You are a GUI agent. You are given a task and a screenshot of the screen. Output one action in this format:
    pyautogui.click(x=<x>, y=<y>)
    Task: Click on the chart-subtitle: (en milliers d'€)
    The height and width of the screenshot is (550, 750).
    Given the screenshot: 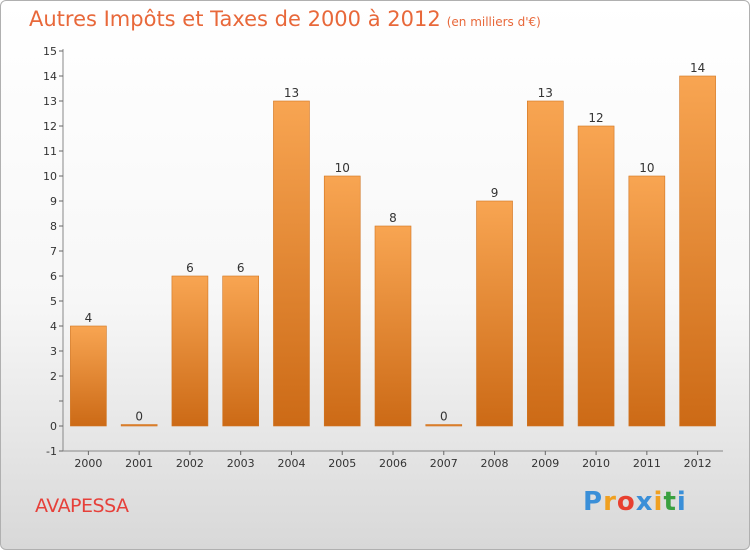 What is the action you would take?
    pyautogui.click(x=493, y=22)
    